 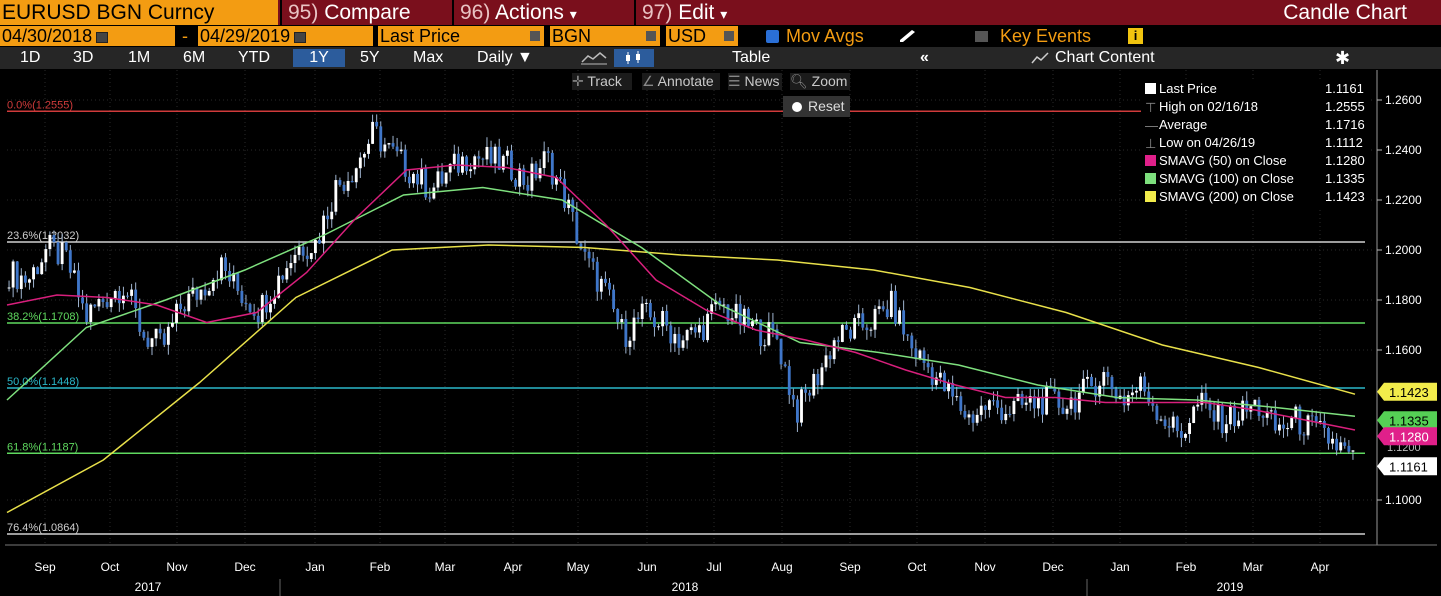 What do you see at coordinates (244, 567) in the screenshot?
I see `x-month-label: Dec` at bounding box center [244, 567].